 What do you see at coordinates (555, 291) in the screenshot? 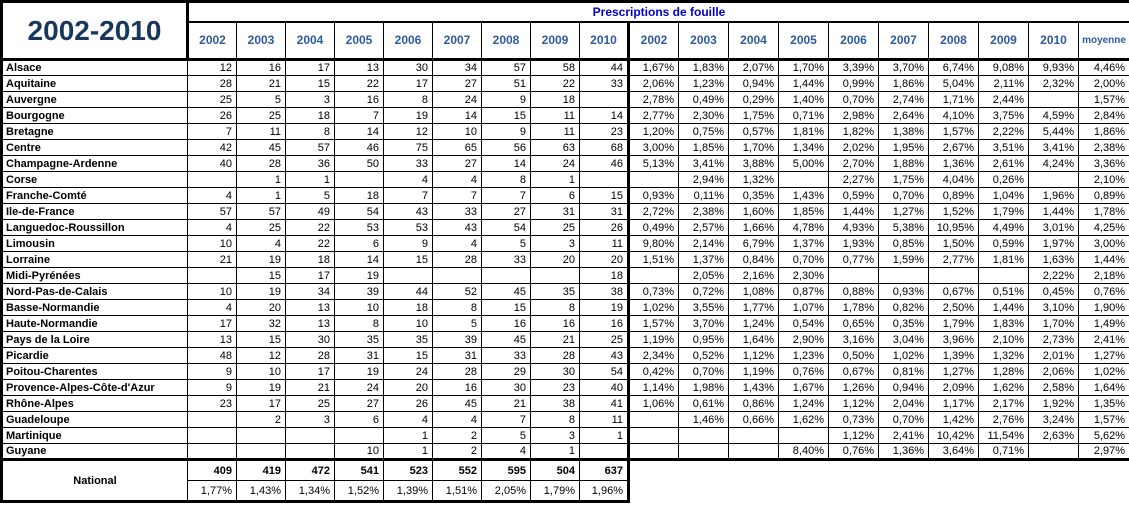
I see `count-cell: 35` at bounding box center [555, 291].